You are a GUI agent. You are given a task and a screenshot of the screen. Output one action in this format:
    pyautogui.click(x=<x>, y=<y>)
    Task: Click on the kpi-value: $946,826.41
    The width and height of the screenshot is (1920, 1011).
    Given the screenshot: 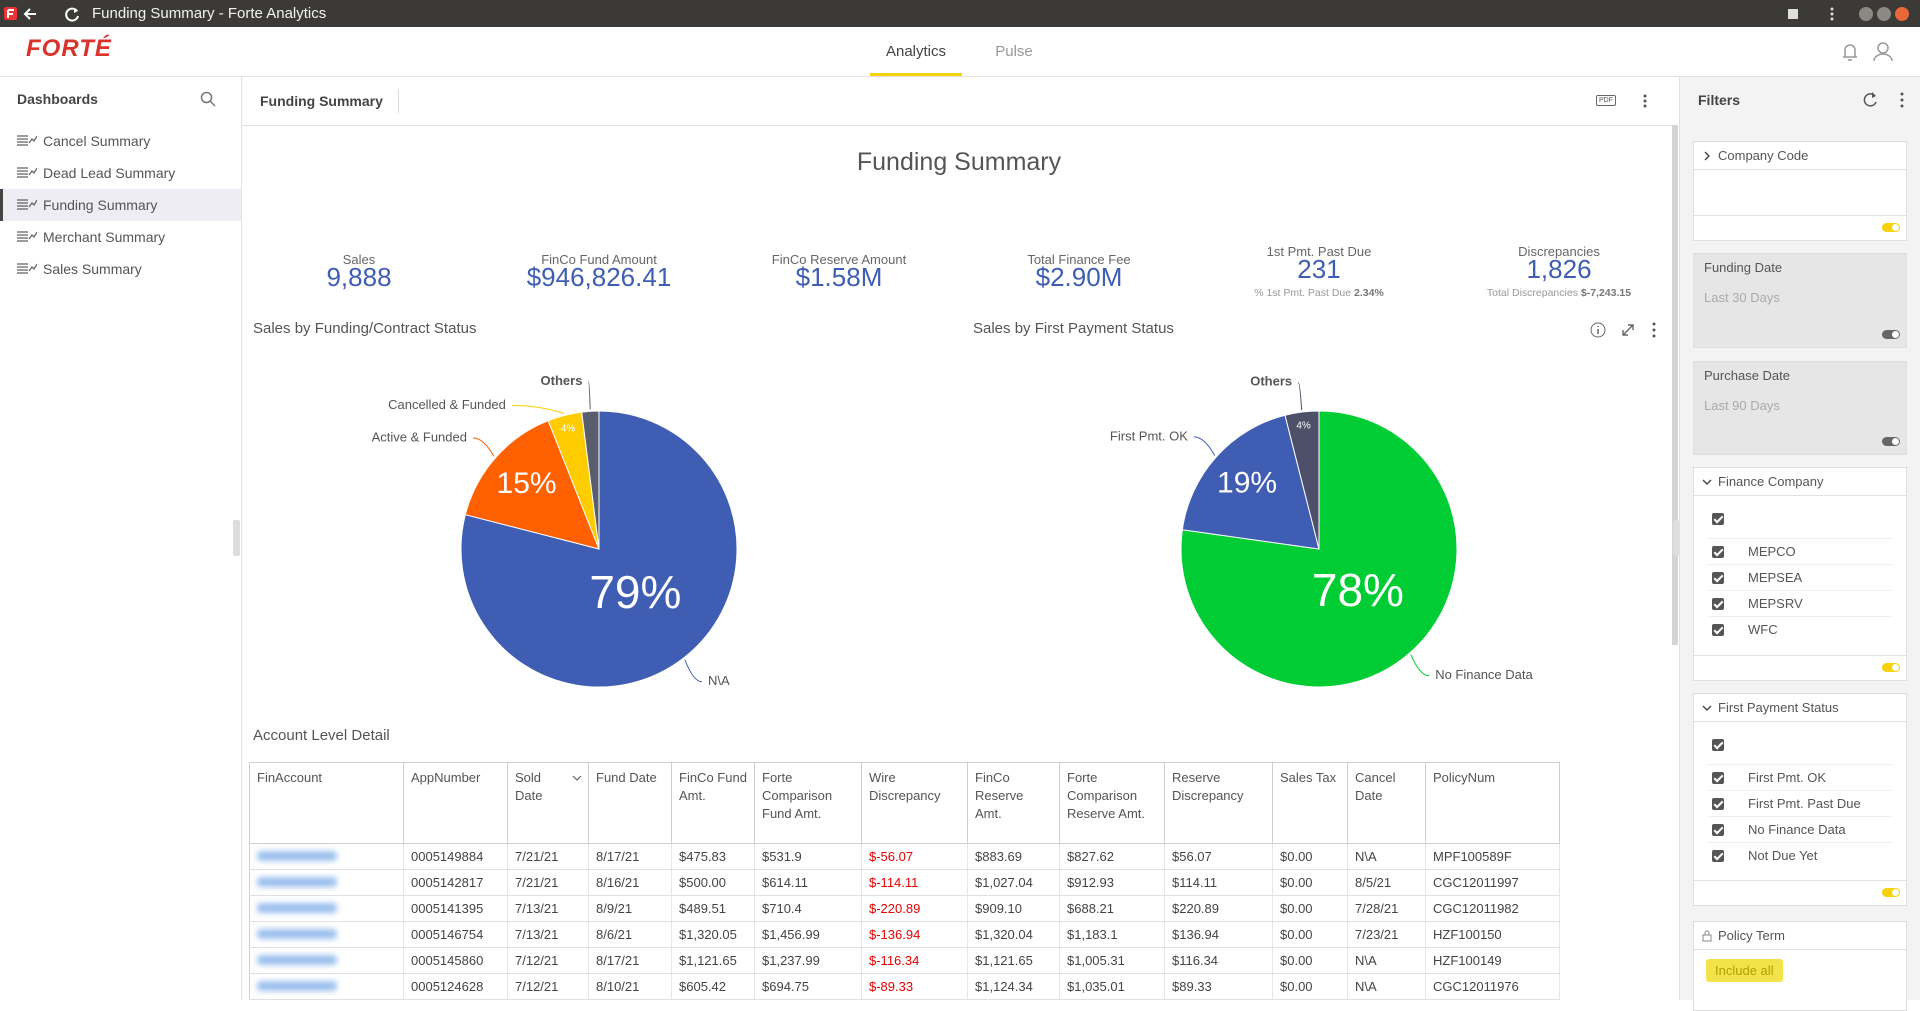 What is the action you would take?
    pyautogui.click(x=599, y=277)
    